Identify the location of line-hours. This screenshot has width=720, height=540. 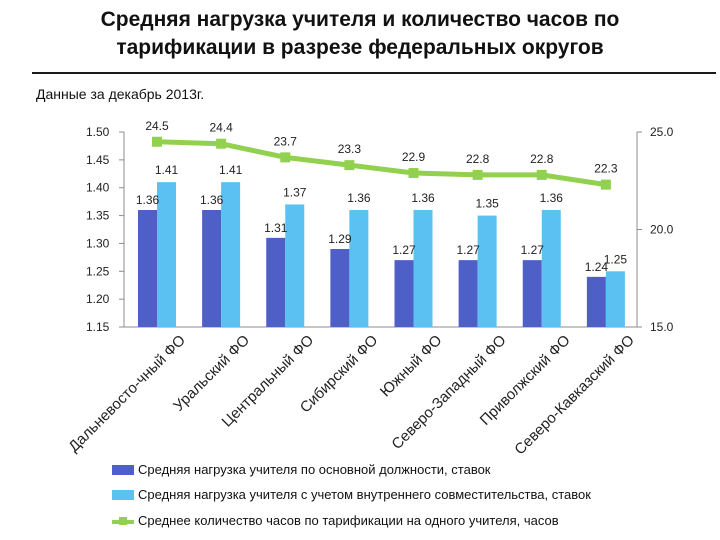
(381, 163).